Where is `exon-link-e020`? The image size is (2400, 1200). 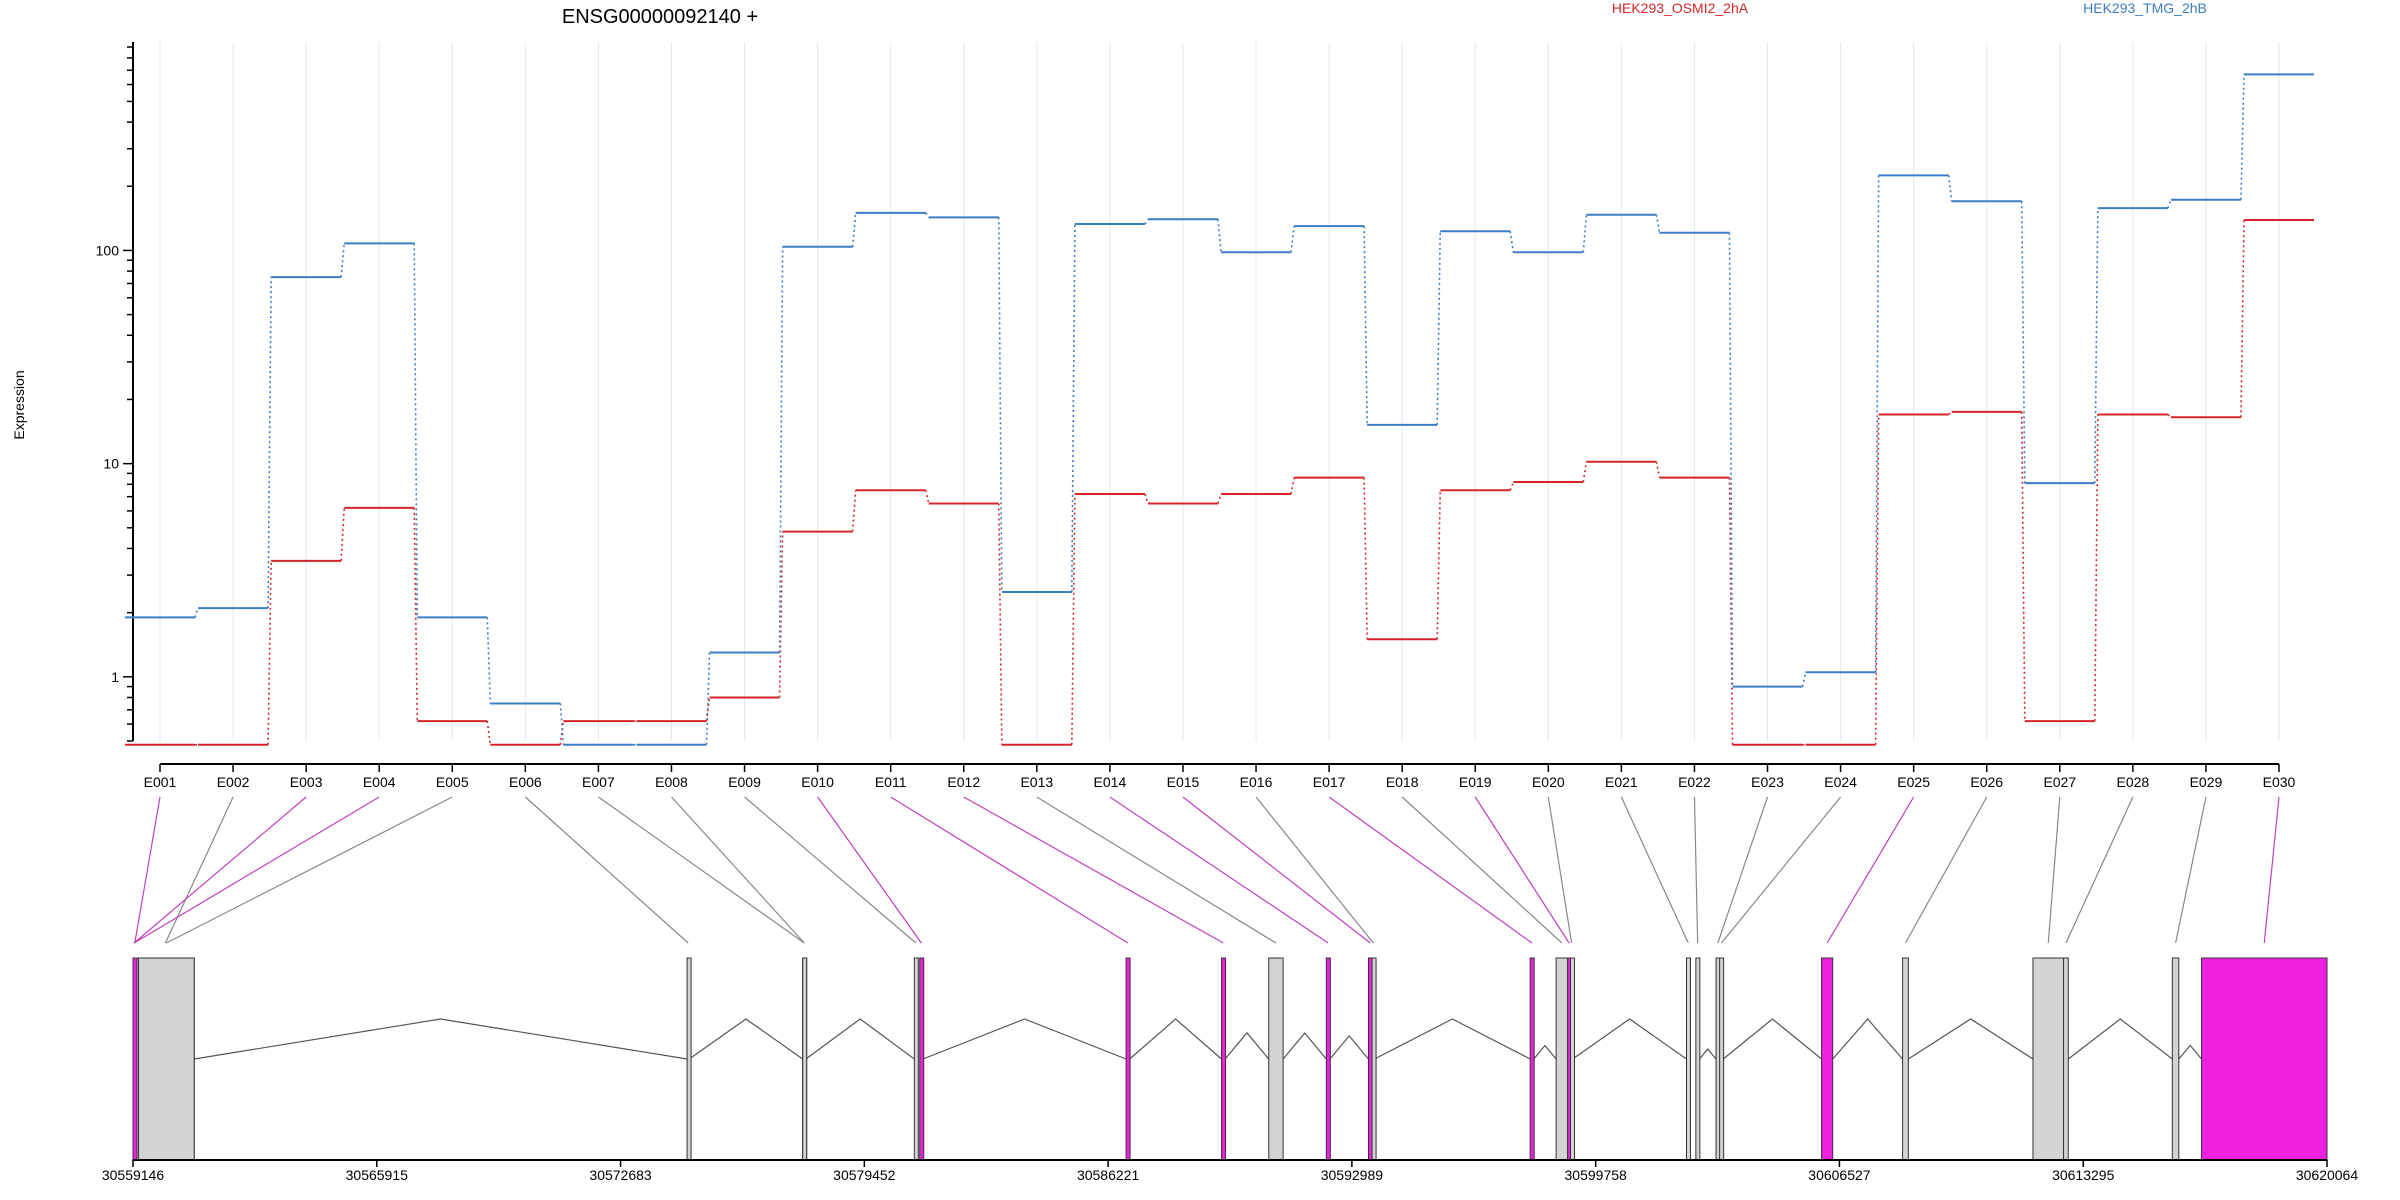 exon-link-e020 is located at coordinates (1560, 870).